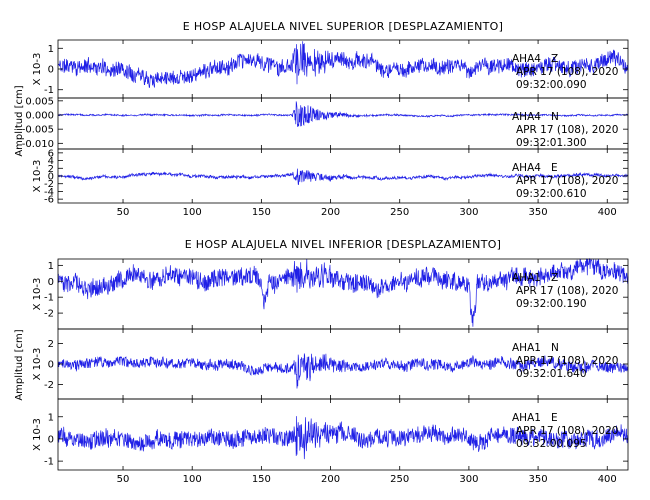 The width and height of the screenshot is (650, 500). Describe the element at coordinates (551, 304) in the screenshot. I see `station-time: 09:32:00.190` at that location.